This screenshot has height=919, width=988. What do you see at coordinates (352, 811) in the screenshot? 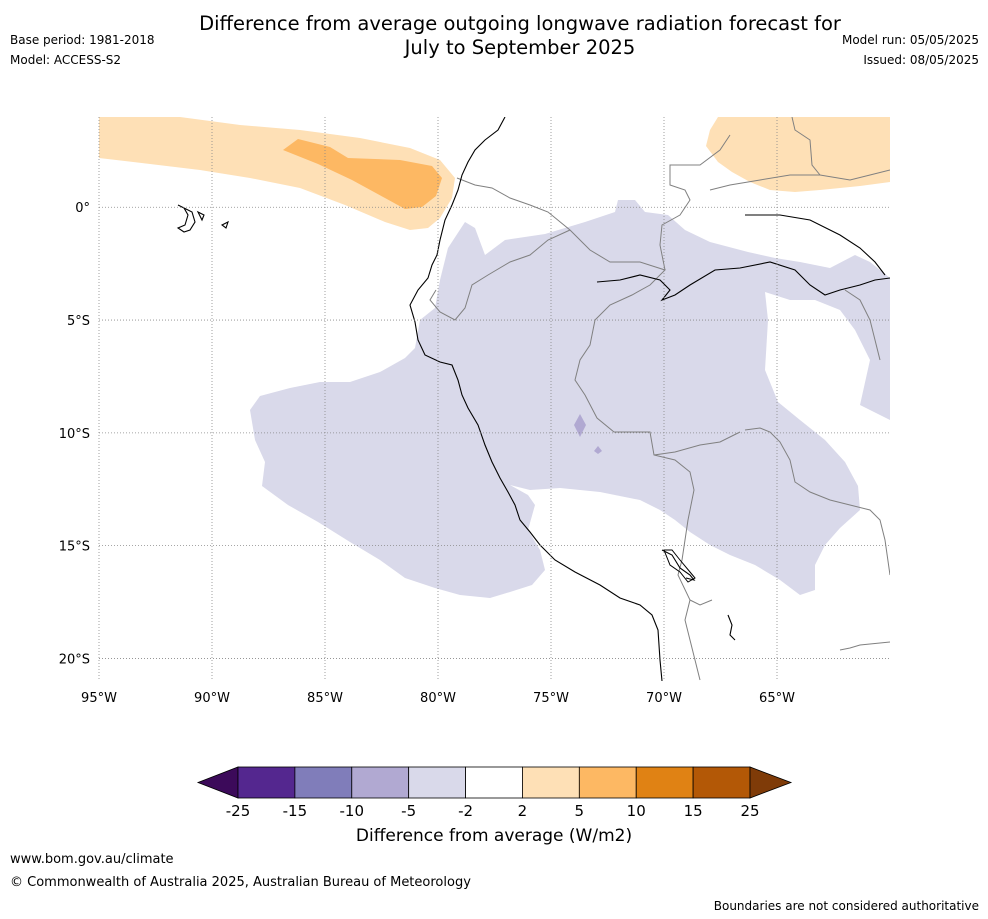
I see `colorbar-tick-label: -10` at bounding box center [352, 811].